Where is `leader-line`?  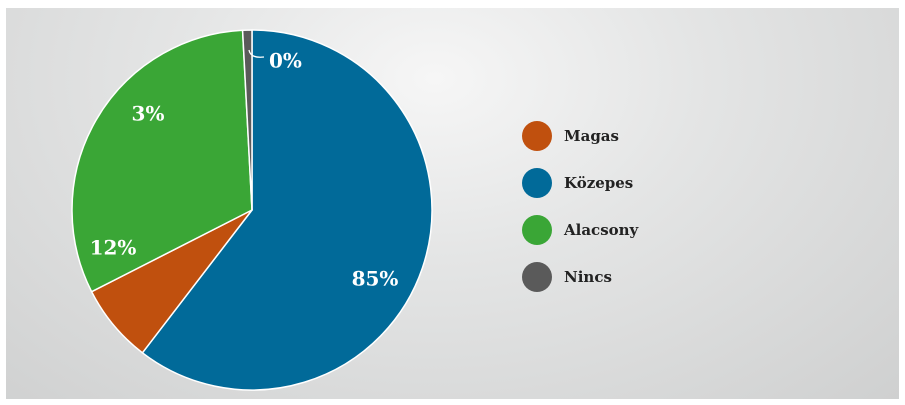
leader-line is located at coordinates (256, 53).